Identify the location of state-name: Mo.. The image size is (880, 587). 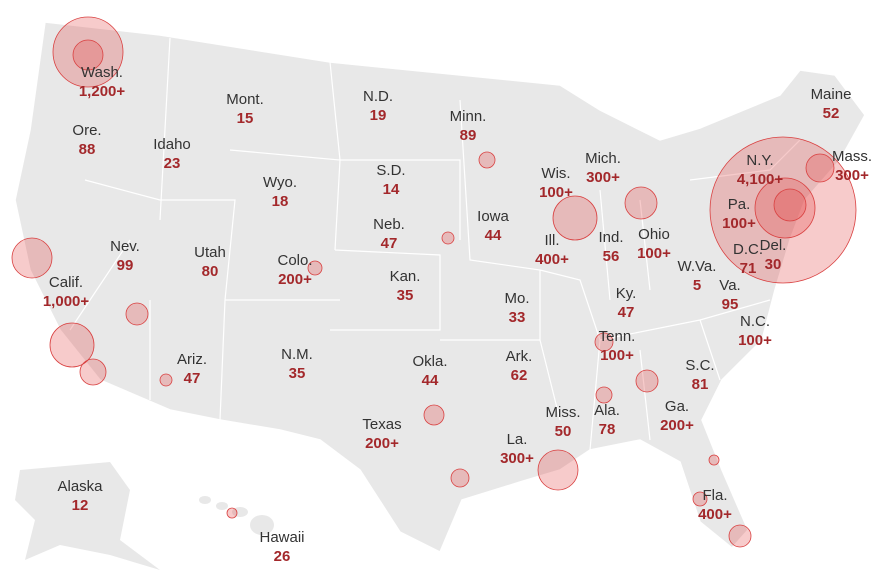
(516, 298).